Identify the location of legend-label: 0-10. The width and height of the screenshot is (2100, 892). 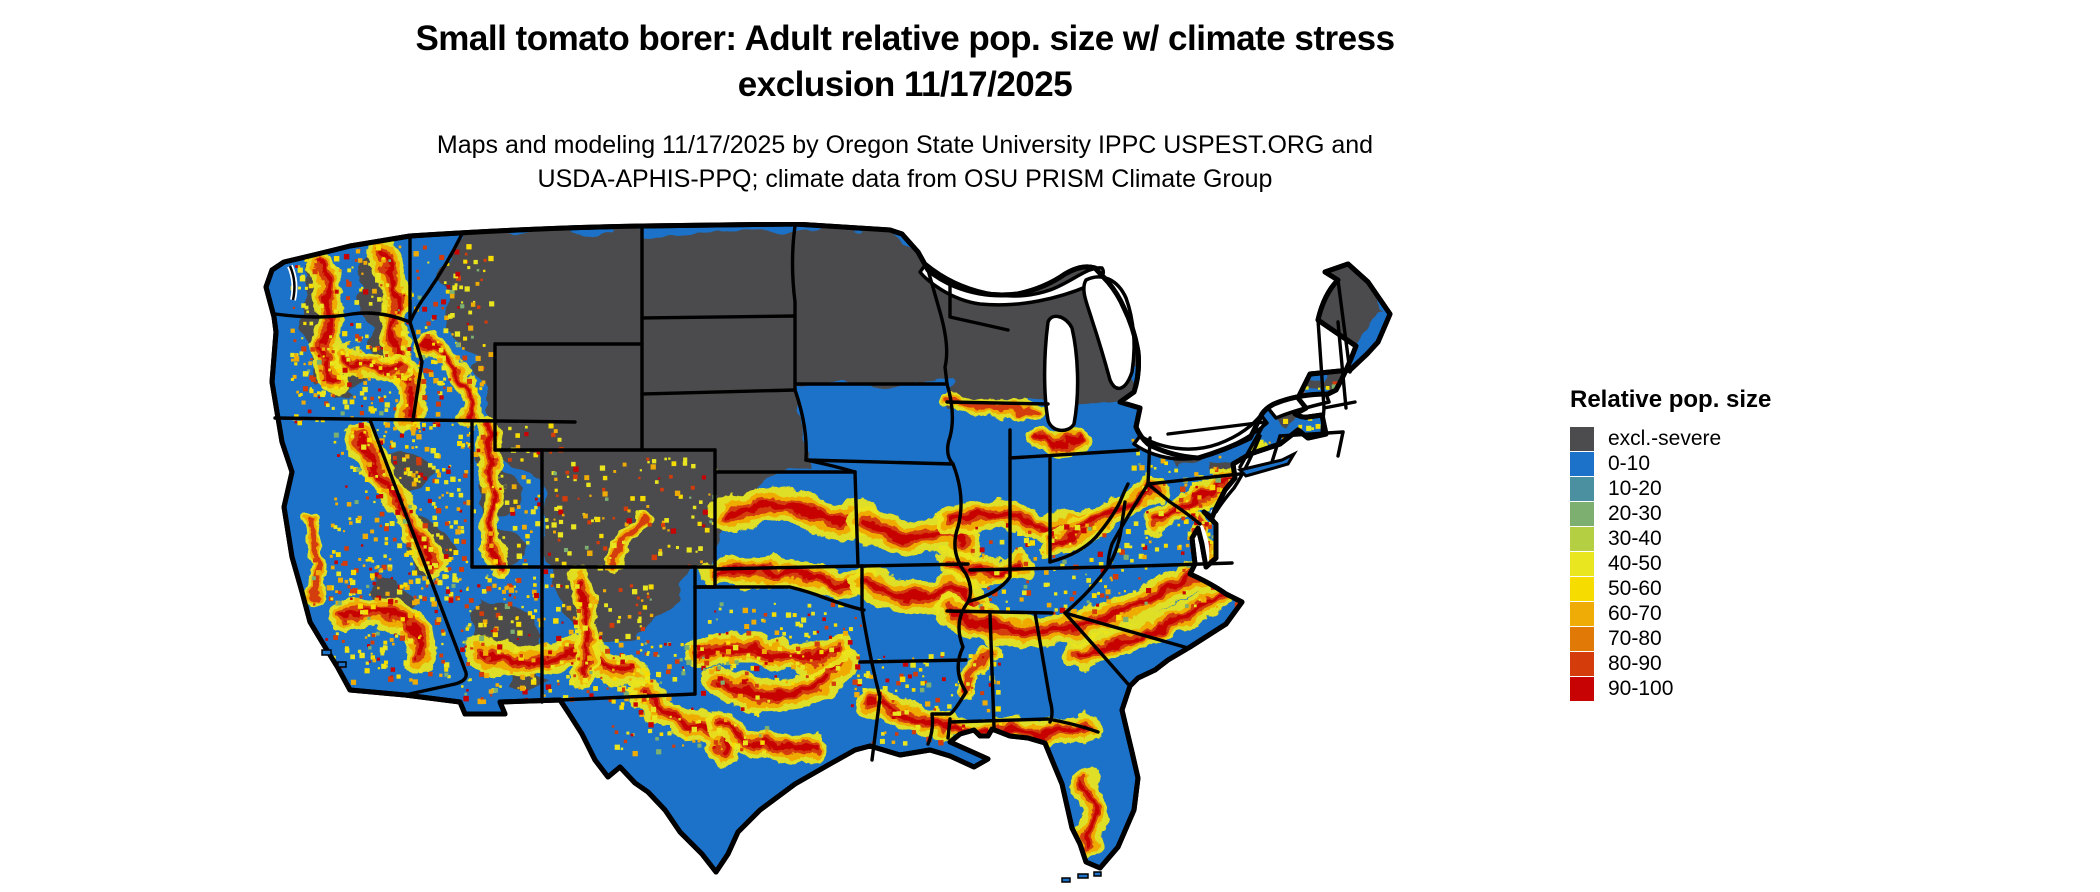
(1629, 463).